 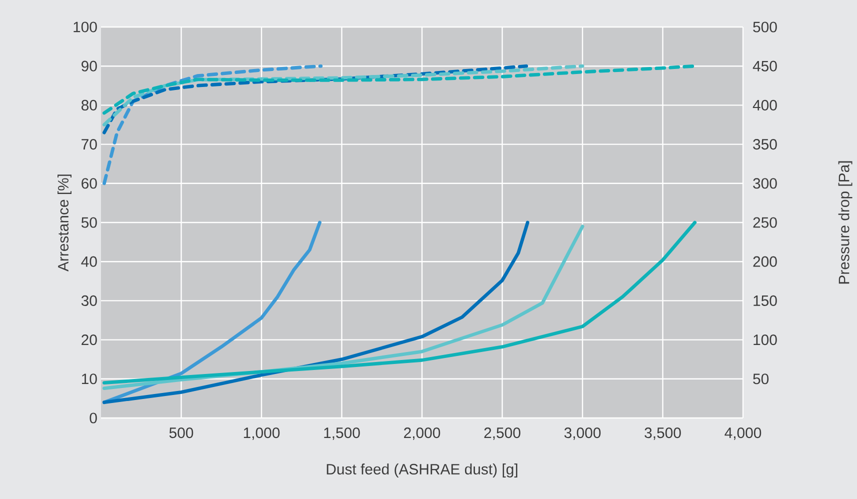 What do you see at coordinates (89, 340) in the screenshot?
I see `y-tick-label: 20` at bounding box center [89, 340].